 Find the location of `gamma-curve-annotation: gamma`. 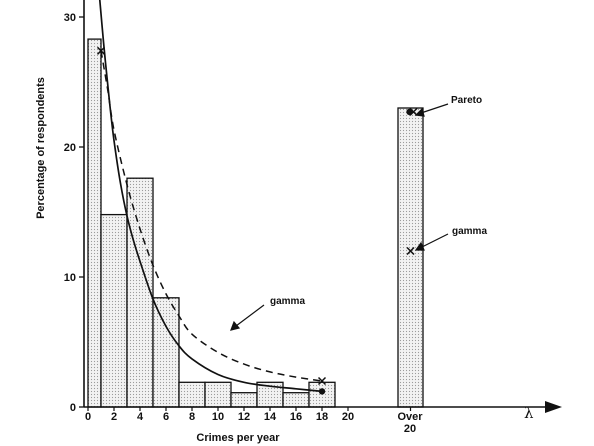

gamma-curve-annotation: gamma is located at coordinates (287, 301).